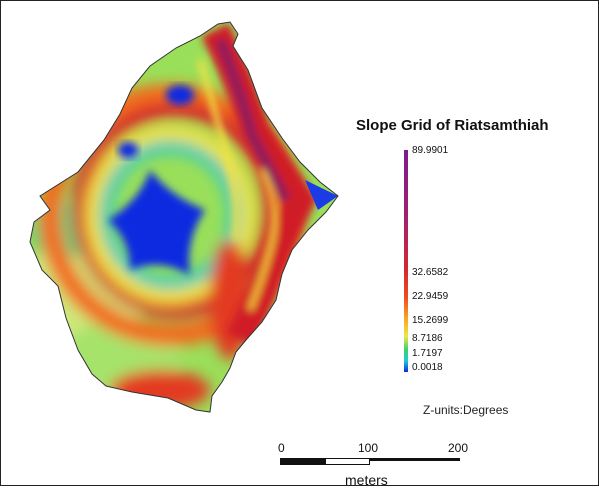 Image resolution: width=599 pixels, height=488 pixels. Describe the element at coordinates (427, 367) in the screenshot. I see `legend-tick-min: 0.0018` at that location.